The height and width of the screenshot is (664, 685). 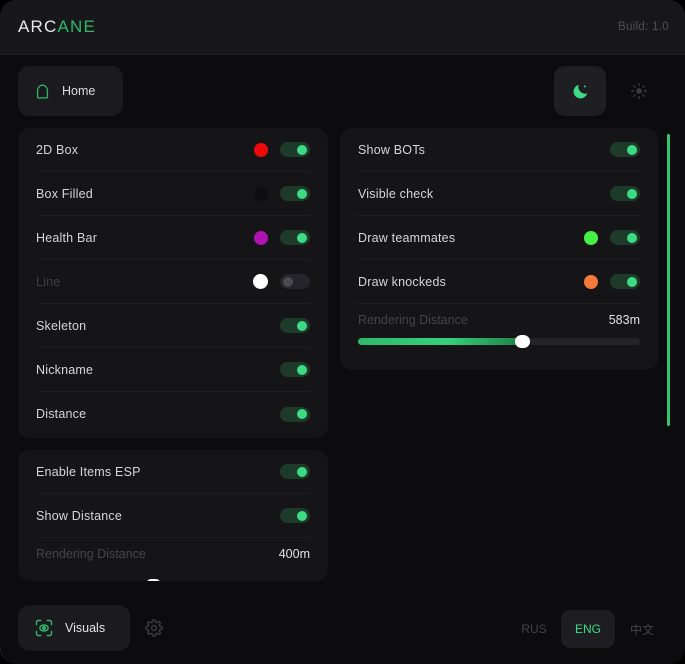 I want to click on moon-icon, so click(x=580, y=91).